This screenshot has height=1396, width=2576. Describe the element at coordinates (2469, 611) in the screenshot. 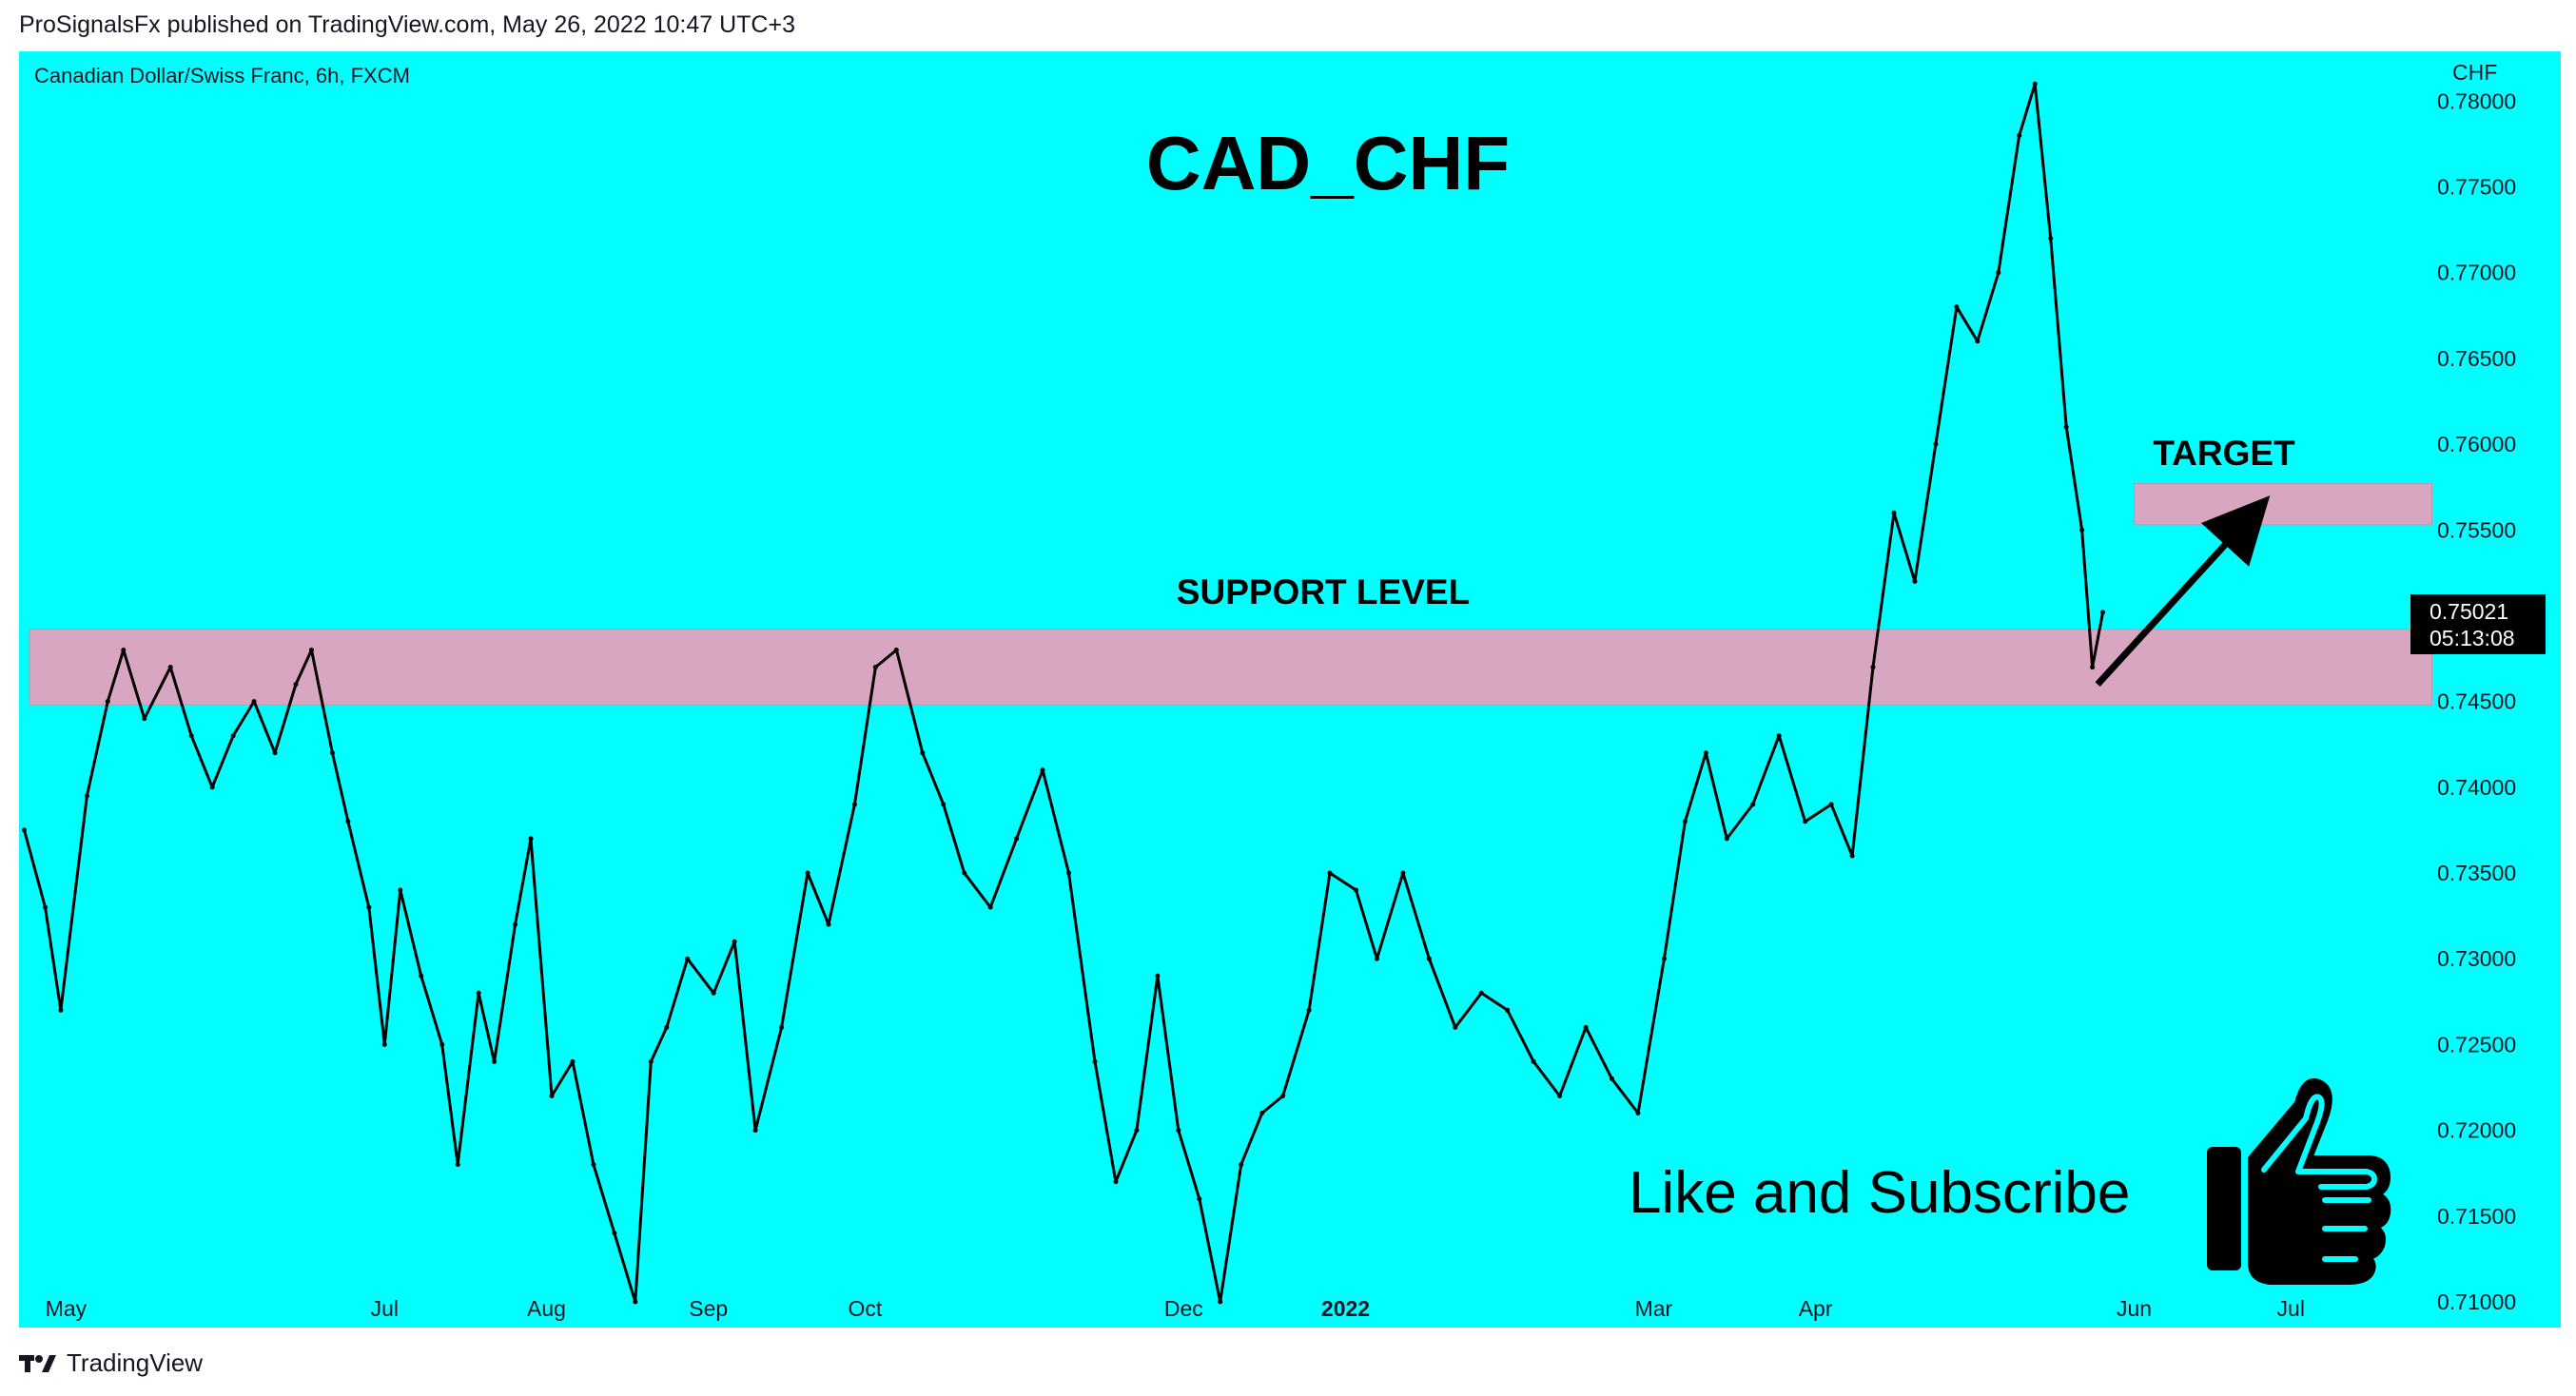

I see `last-price-value: 0.75021` at that location.